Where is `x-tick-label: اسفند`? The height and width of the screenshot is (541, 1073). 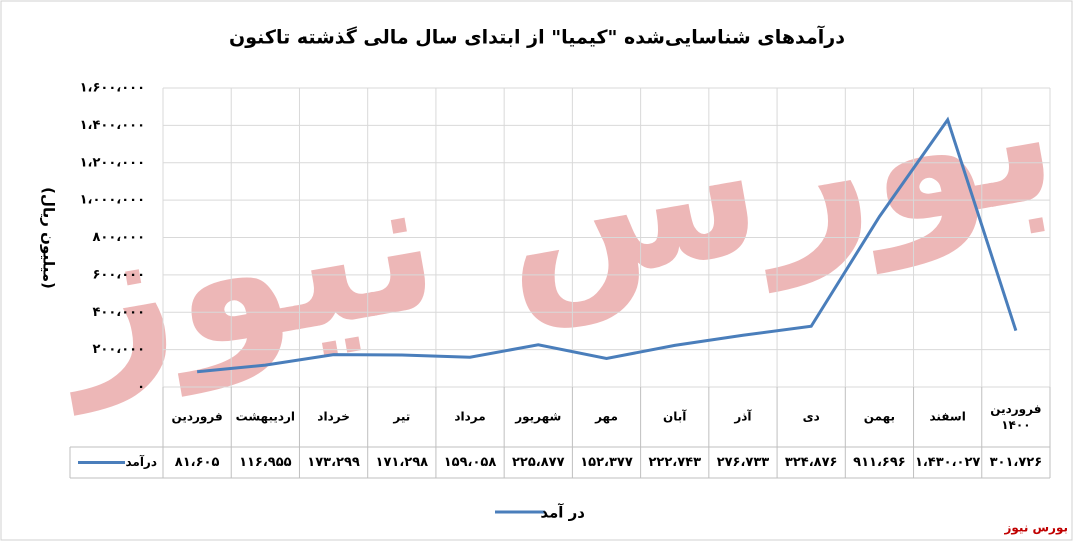 x-tick-label: اسفند is located at coordinates (947, 417).